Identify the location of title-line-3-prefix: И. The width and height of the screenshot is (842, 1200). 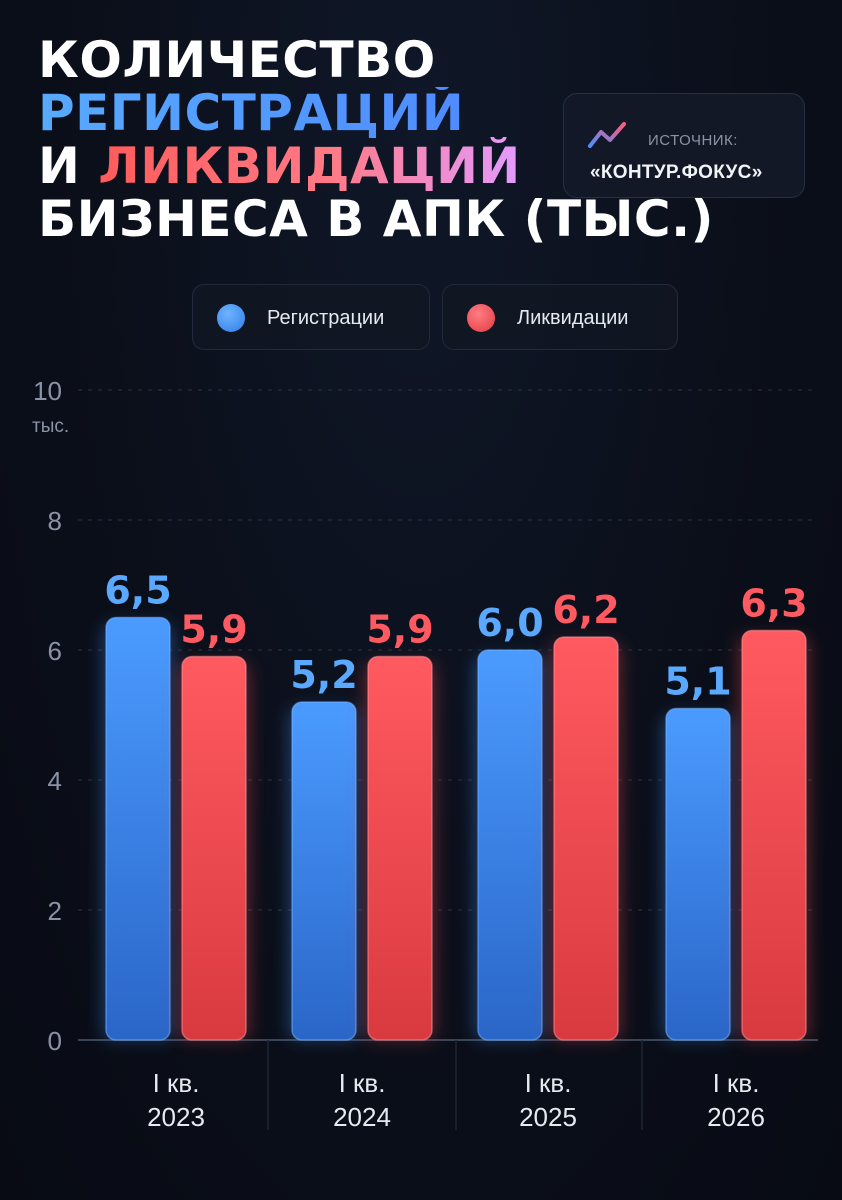
(68, 166).